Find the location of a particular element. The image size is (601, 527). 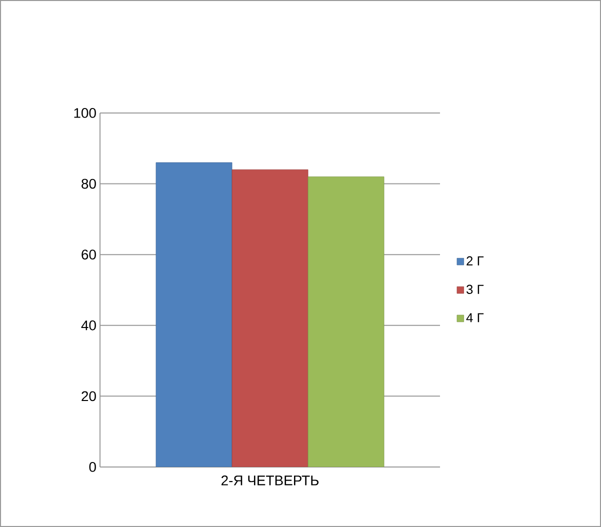

y-tick-label: 40 is located at coordinates (88, 325).